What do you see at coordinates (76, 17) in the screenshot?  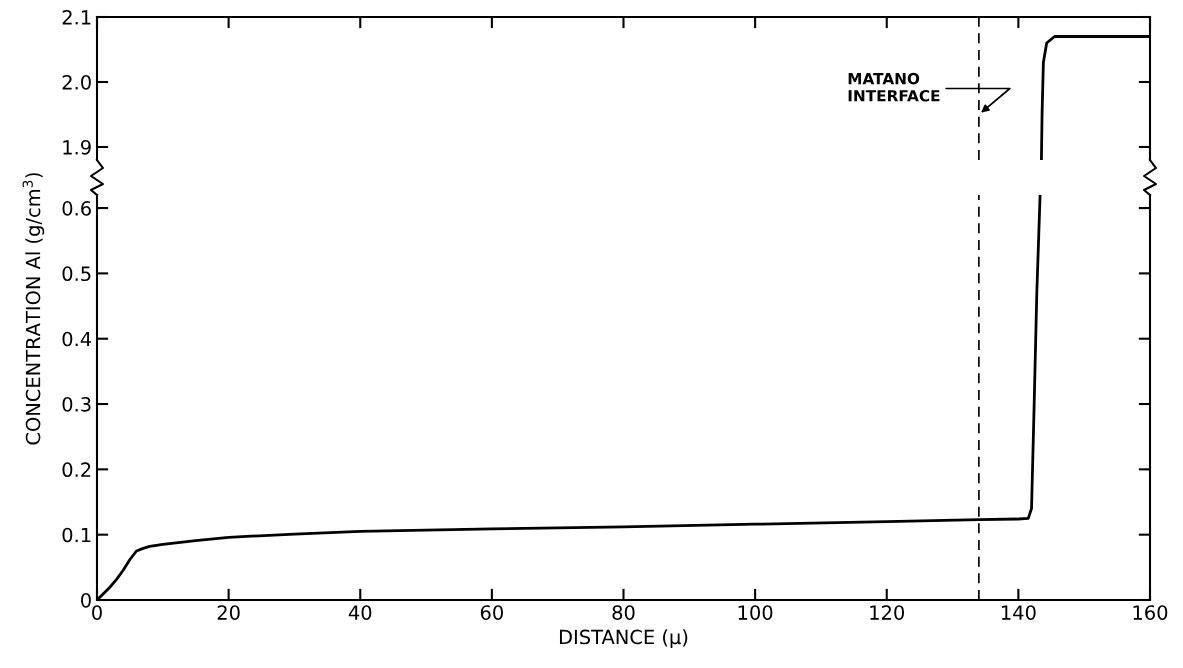 I see `y-tick-label: 2.1` at bounding box center [76, 17].